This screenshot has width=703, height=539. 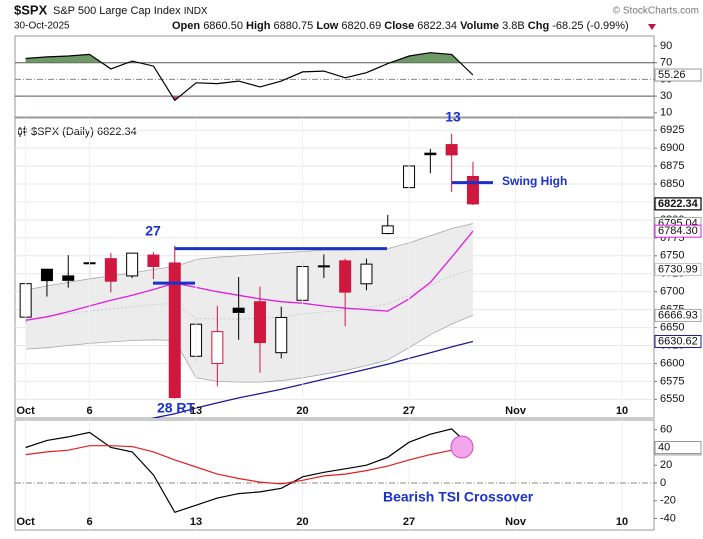 I want to click on stat-value: 3.8B, so click(x=513, y=26).